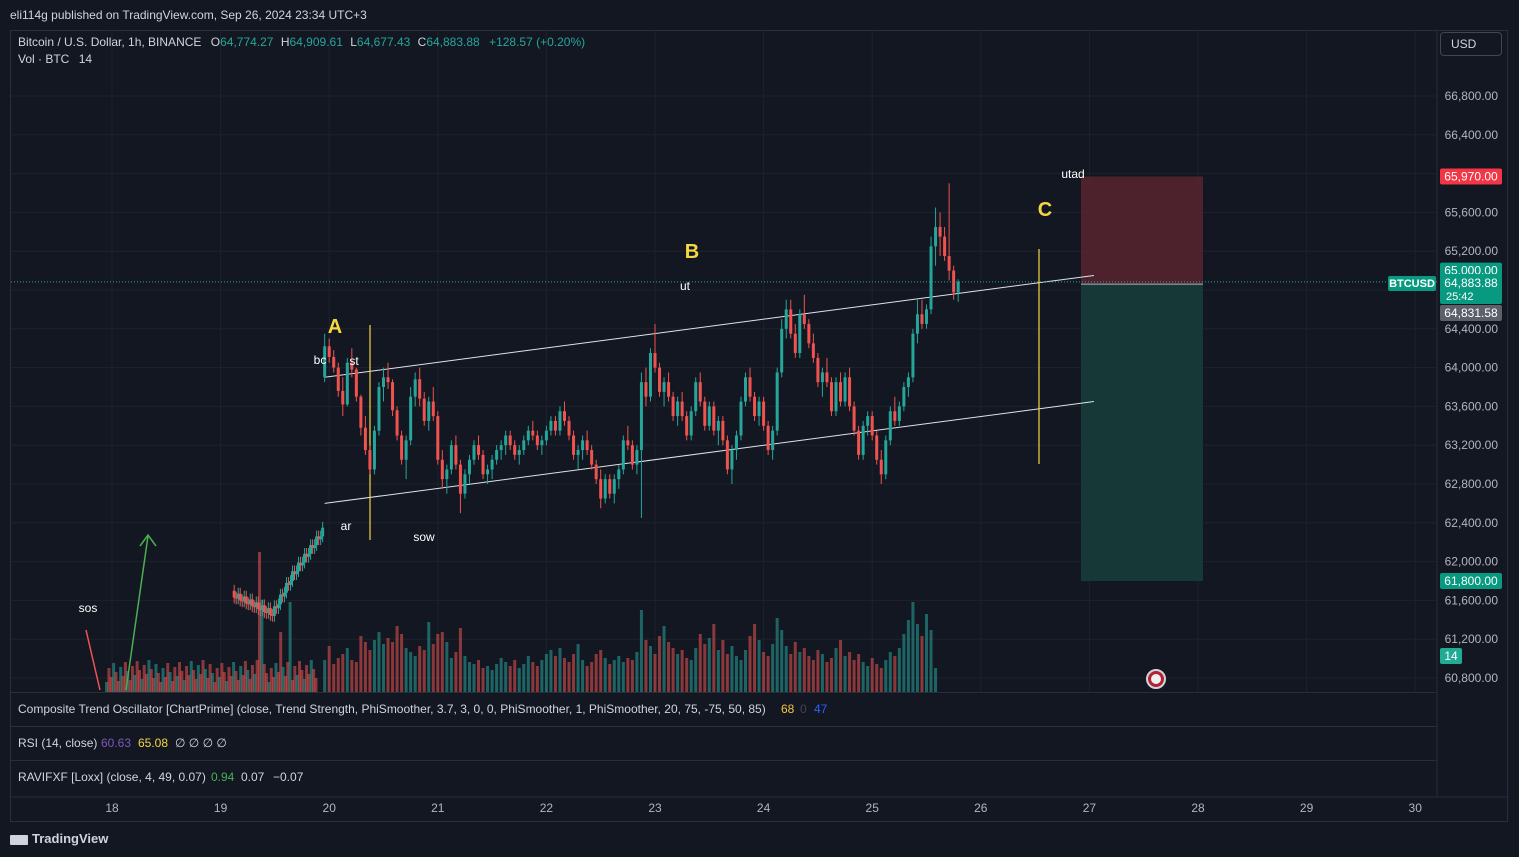  I want to click on trend-arrow-line, so click(137, 613).